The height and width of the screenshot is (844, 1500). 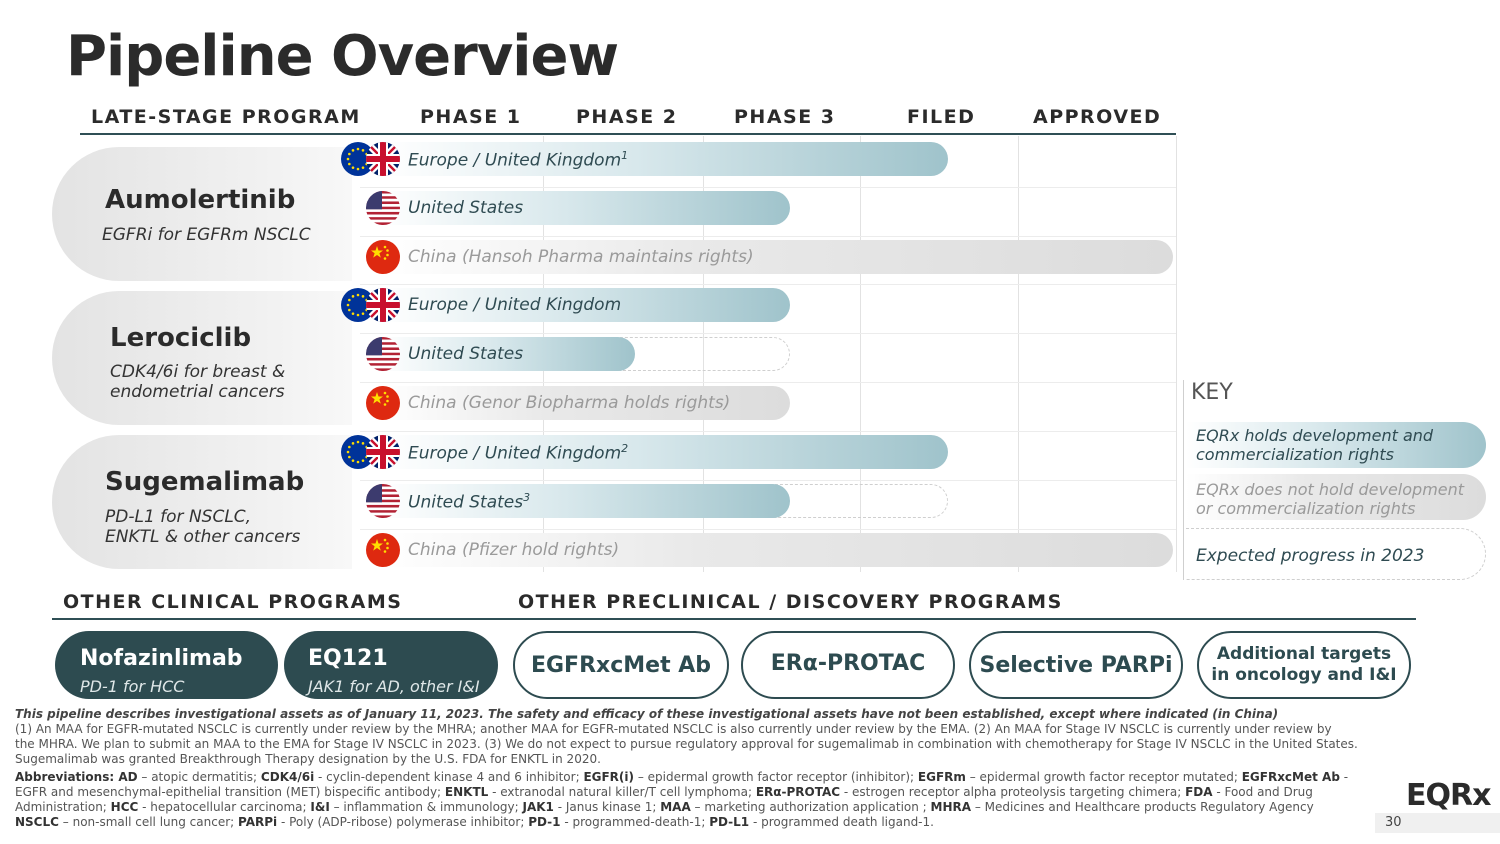 I want to click on column-header-phase1: PHASE 1, so click(x=471, y=117).